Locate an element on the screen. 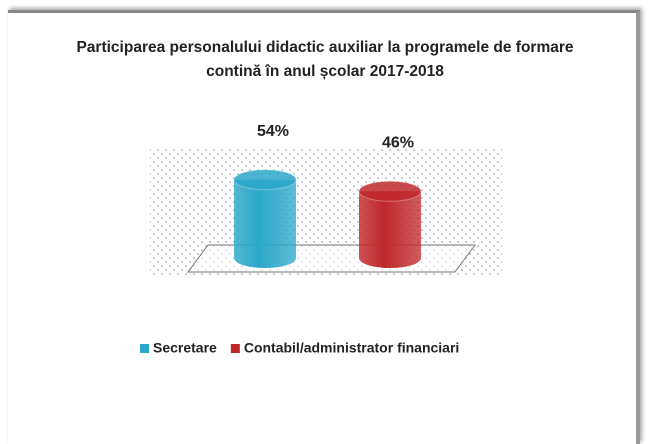 This screenshot has height=444, width=650. legend-label: Contabil/administrator financiari is located at coordinates (351, 348).